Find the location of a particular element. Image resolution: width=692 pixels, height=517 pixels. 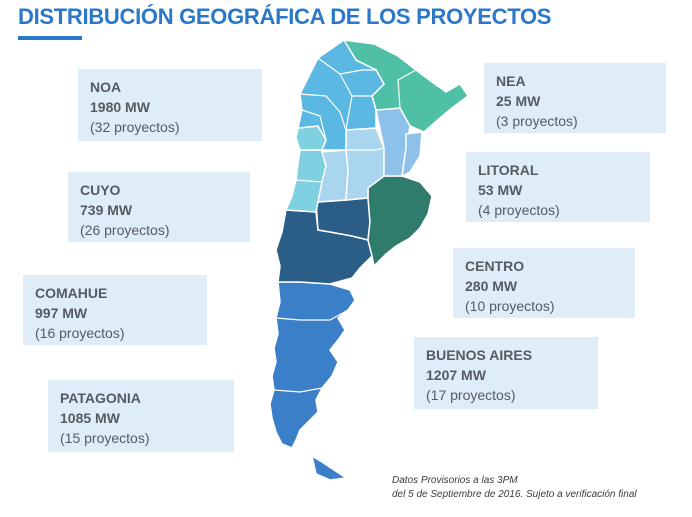

region-centro-santafe-shape is located at coordinates (365, 164).